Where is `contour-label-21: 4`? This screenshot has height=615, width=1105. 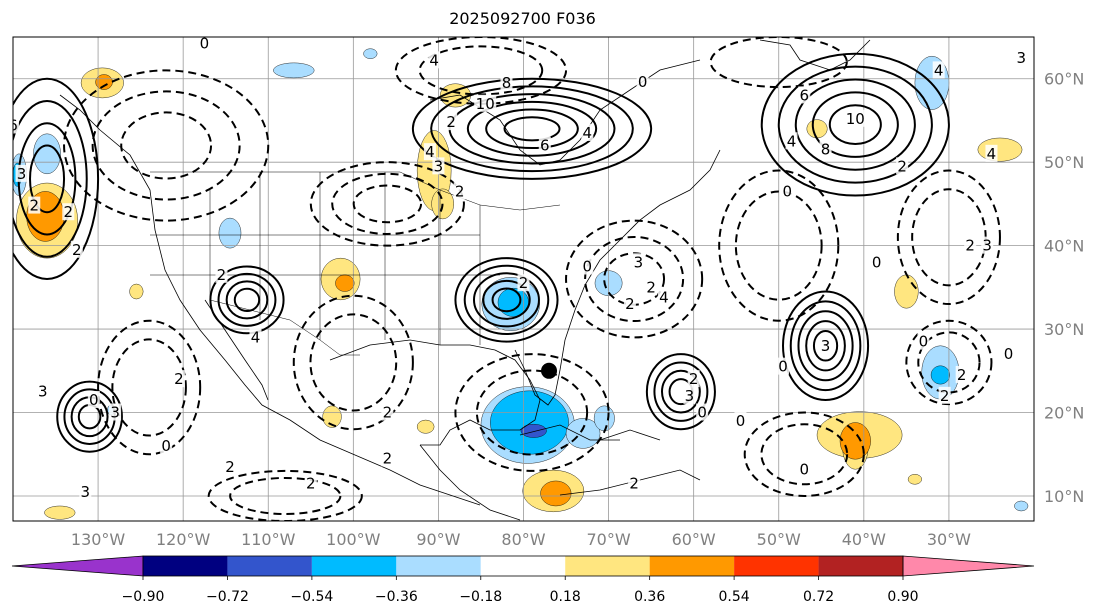 contour-label-21: 4 is located at coordinates (992, 154).